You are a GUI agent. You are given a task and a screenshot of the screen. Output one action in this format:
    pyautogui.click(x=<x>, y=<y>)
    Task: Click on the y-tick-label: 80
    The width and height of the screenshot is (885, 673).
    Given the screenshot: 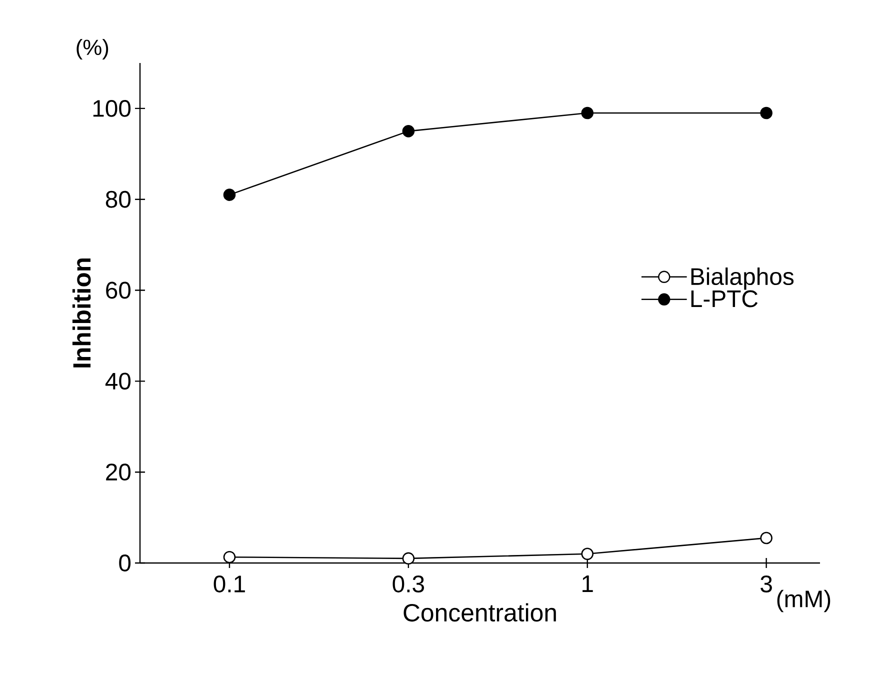 What is the action you would take?
    pyautogui.click(x=118, y=199)
    